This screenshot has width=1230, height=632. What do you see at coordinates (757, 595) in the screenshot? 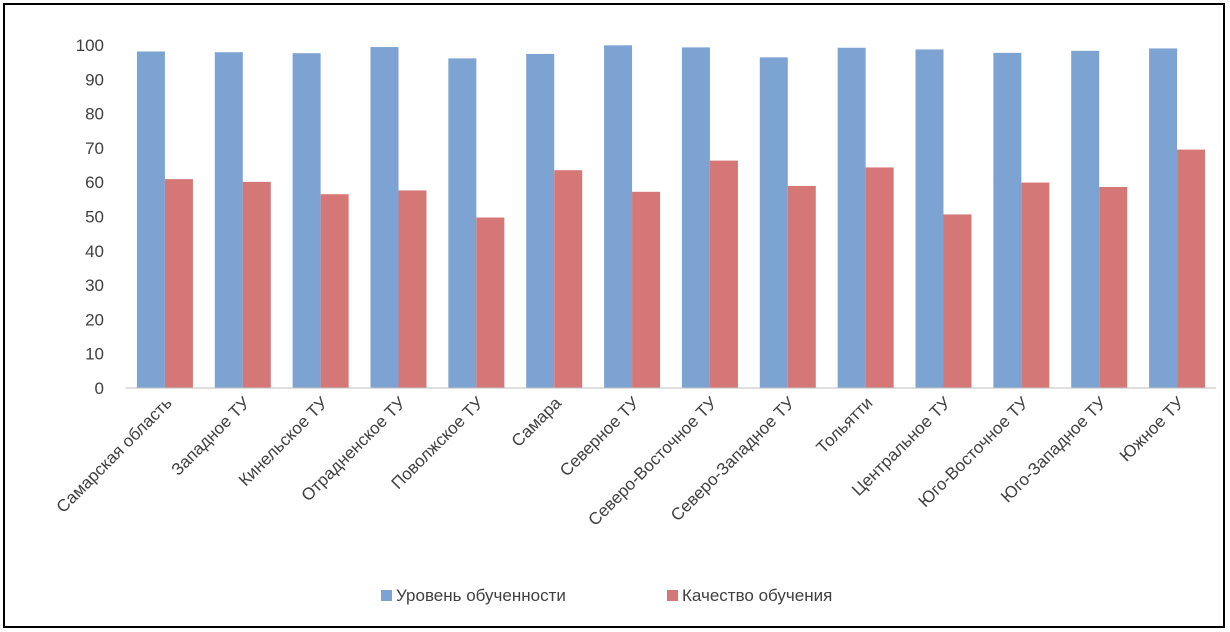
I see `legend-label: Качество обучения` at bounding box center [757, 595].